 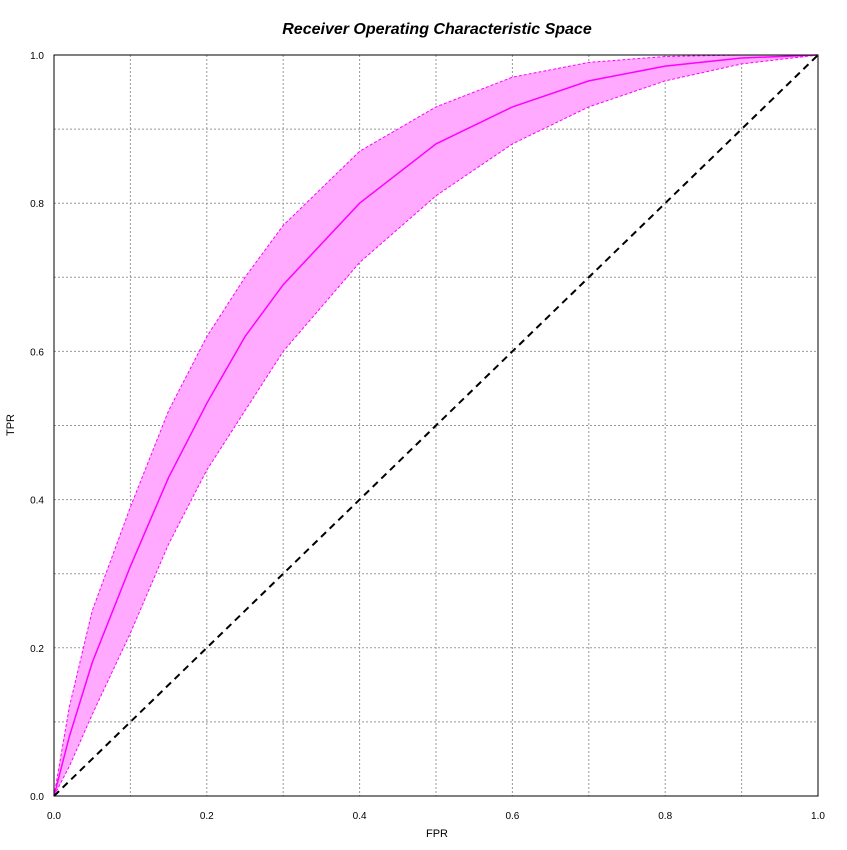 What do you see at coordinates (54, 816) in the screenshot?
I see `x-tick-label: 0.0` at bounding box center [54, 816].